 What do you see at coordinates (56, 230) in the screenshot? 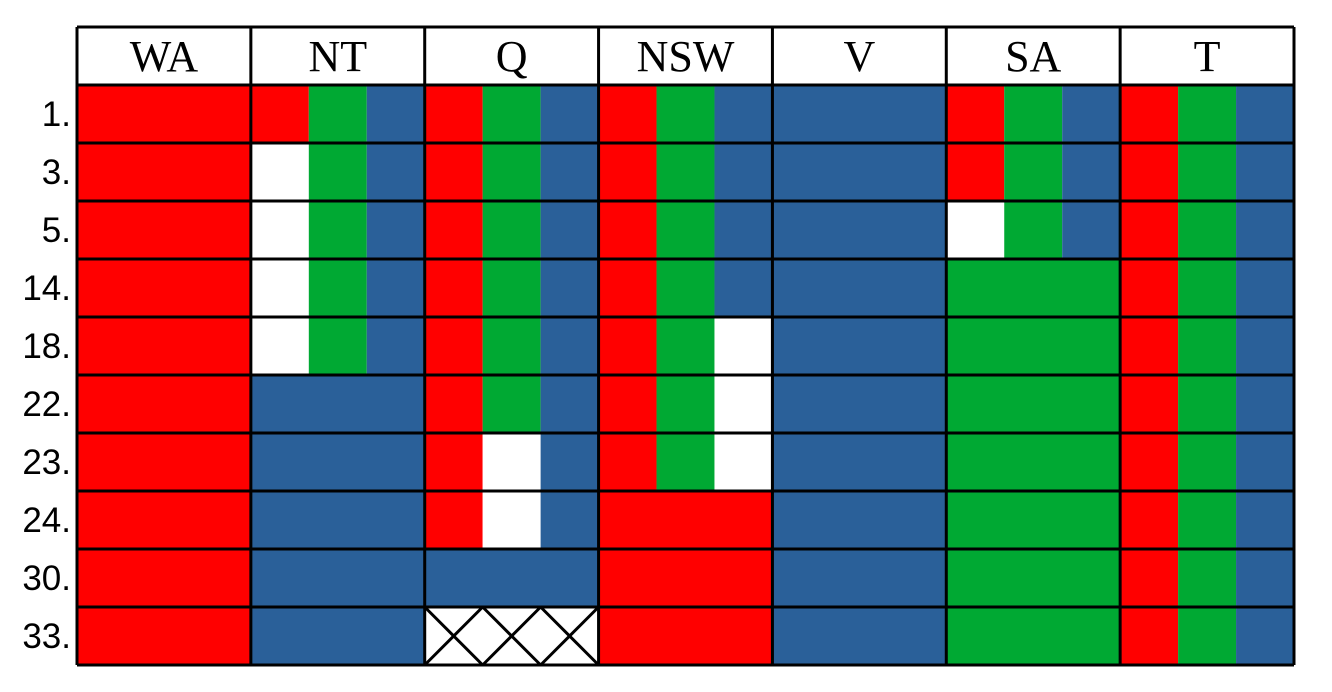
I see `row-label: 5.` at bounding box center [56, 230].